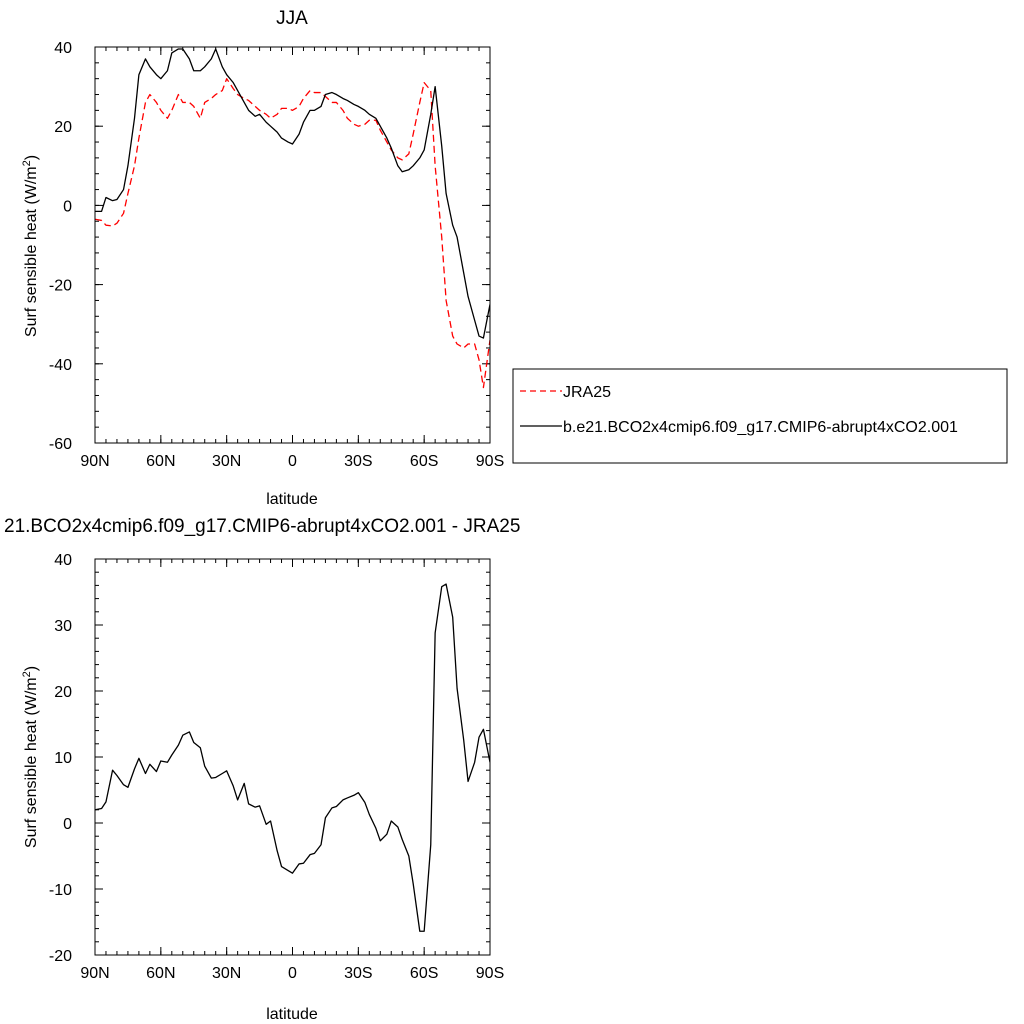 The width and height of the screenshot is (1024, 1024). Describe the element at coordinates (63, 758) in the screenshot. I see `y-tick-label: 10` at that location.